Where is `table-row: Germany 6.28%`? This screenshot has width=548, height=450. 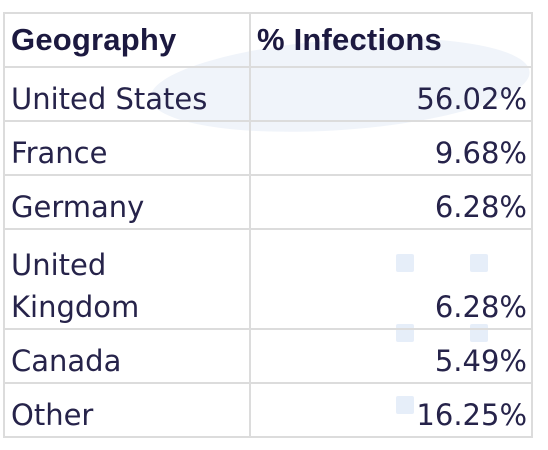
table-row: Germany 6.28% is located at coordinates (268, 202).